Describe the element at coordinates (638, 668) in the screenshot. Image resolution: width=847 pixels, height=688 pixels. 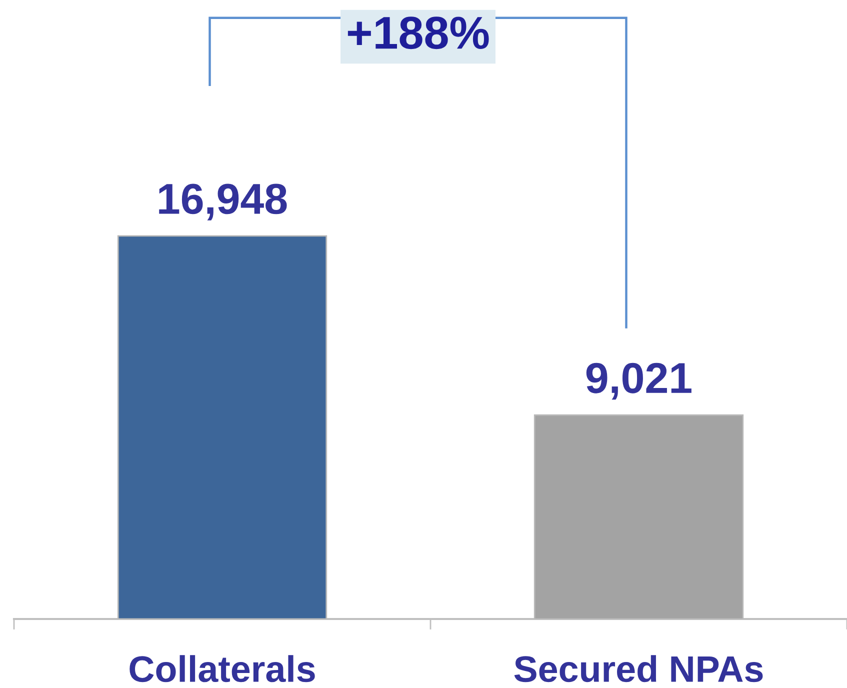
I see `x-tick-label: Secured NPAs` at that location.